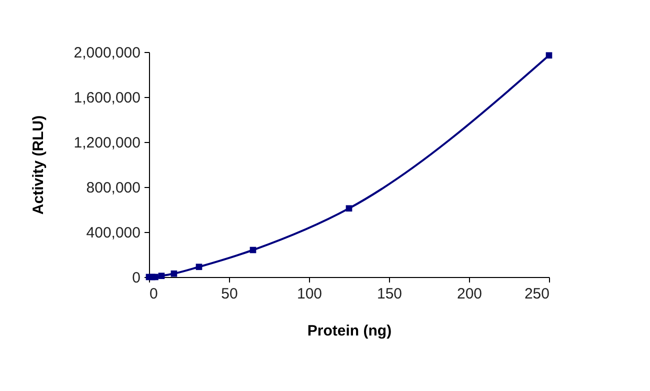  I want to click on x-tick-label: 150, so click(389, 294).